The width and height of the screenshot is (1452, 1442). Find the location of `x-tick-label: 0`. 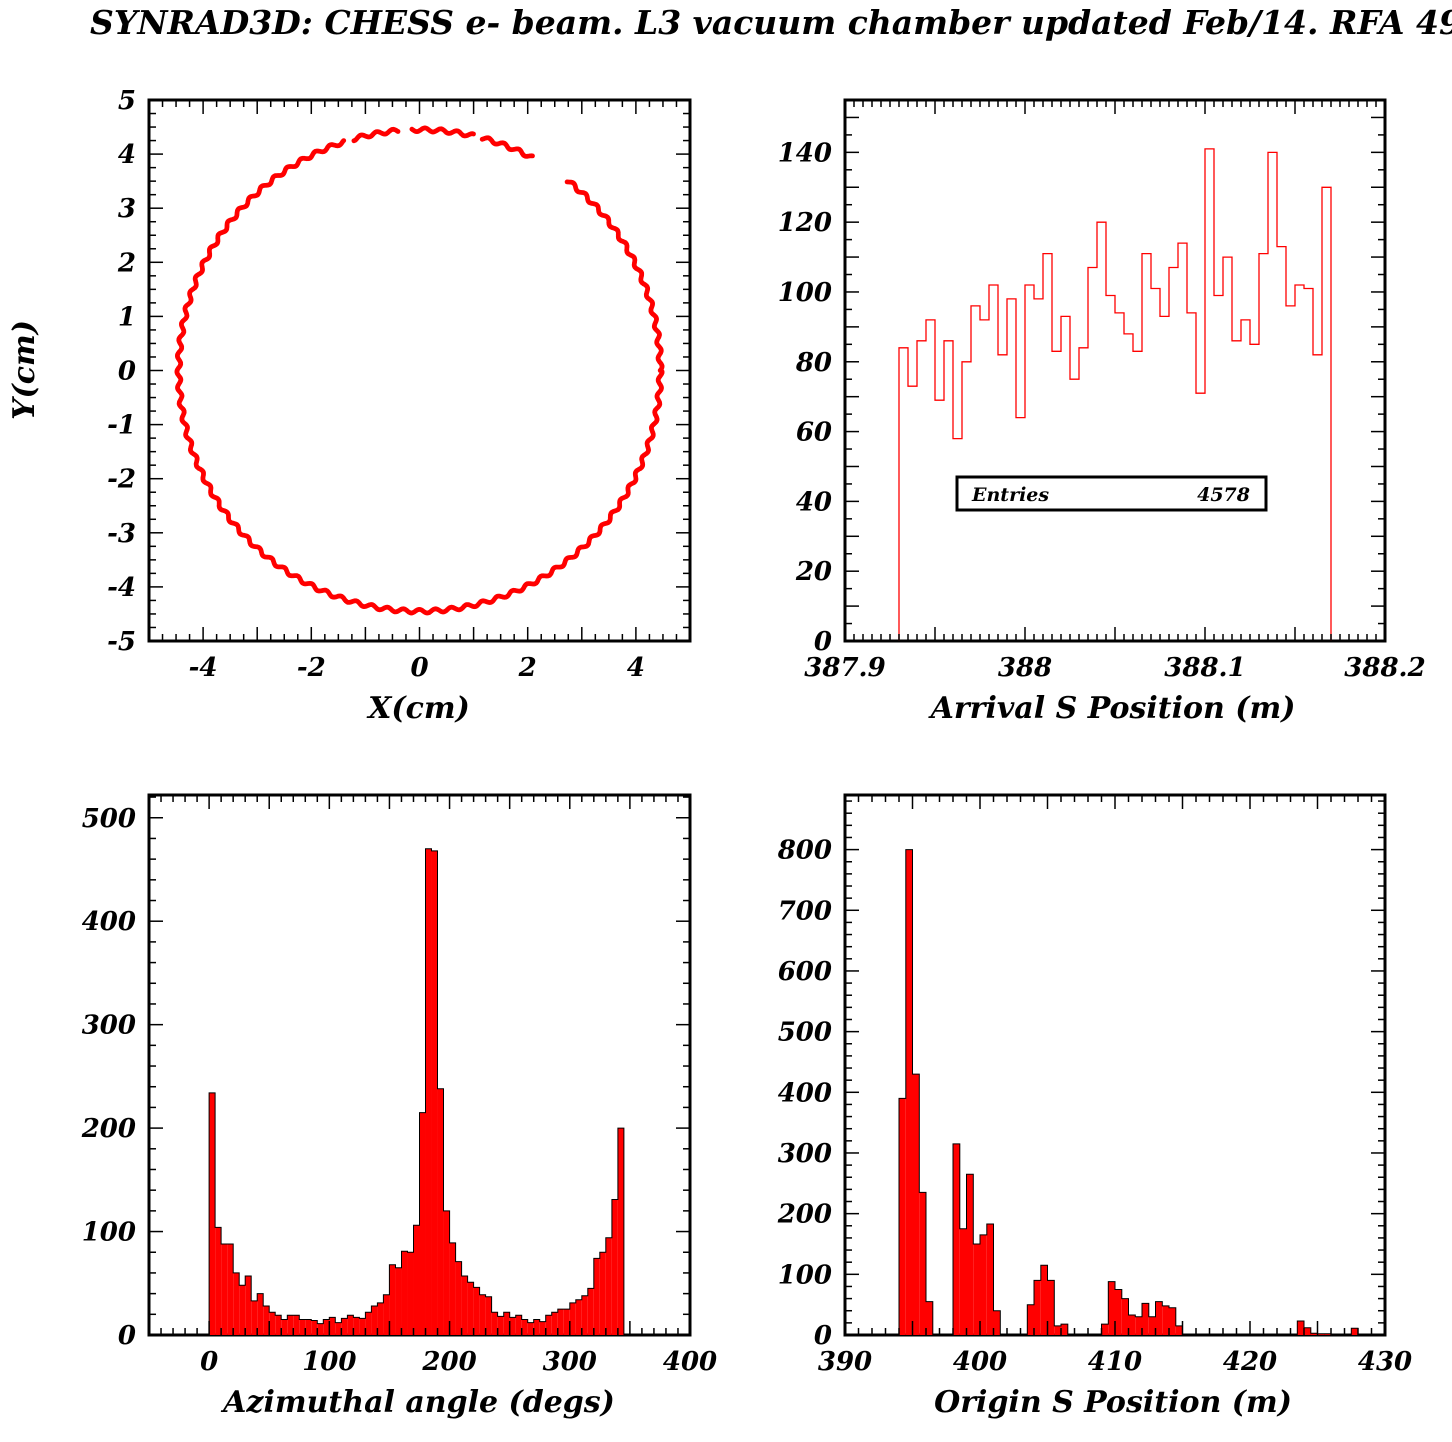

x-tick-label: 0 is located at coordinates (419, 668).